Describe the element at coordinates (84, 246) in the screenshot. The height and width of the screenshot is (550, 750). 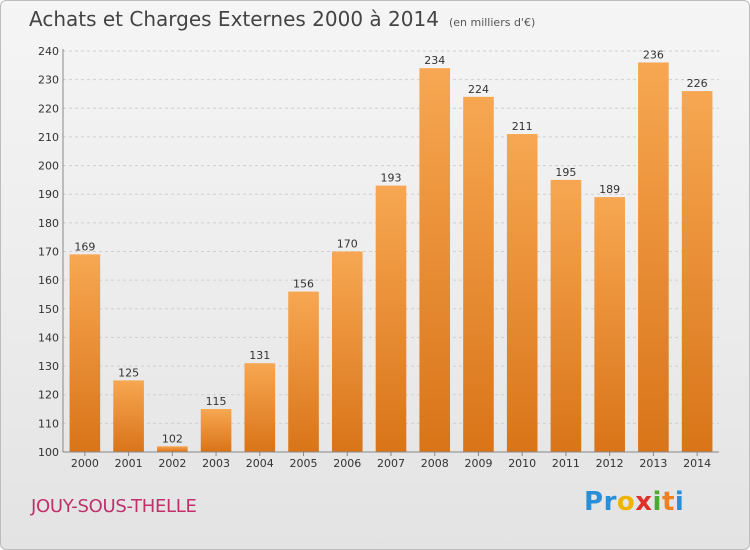
I see `data-label: 169` at that location.